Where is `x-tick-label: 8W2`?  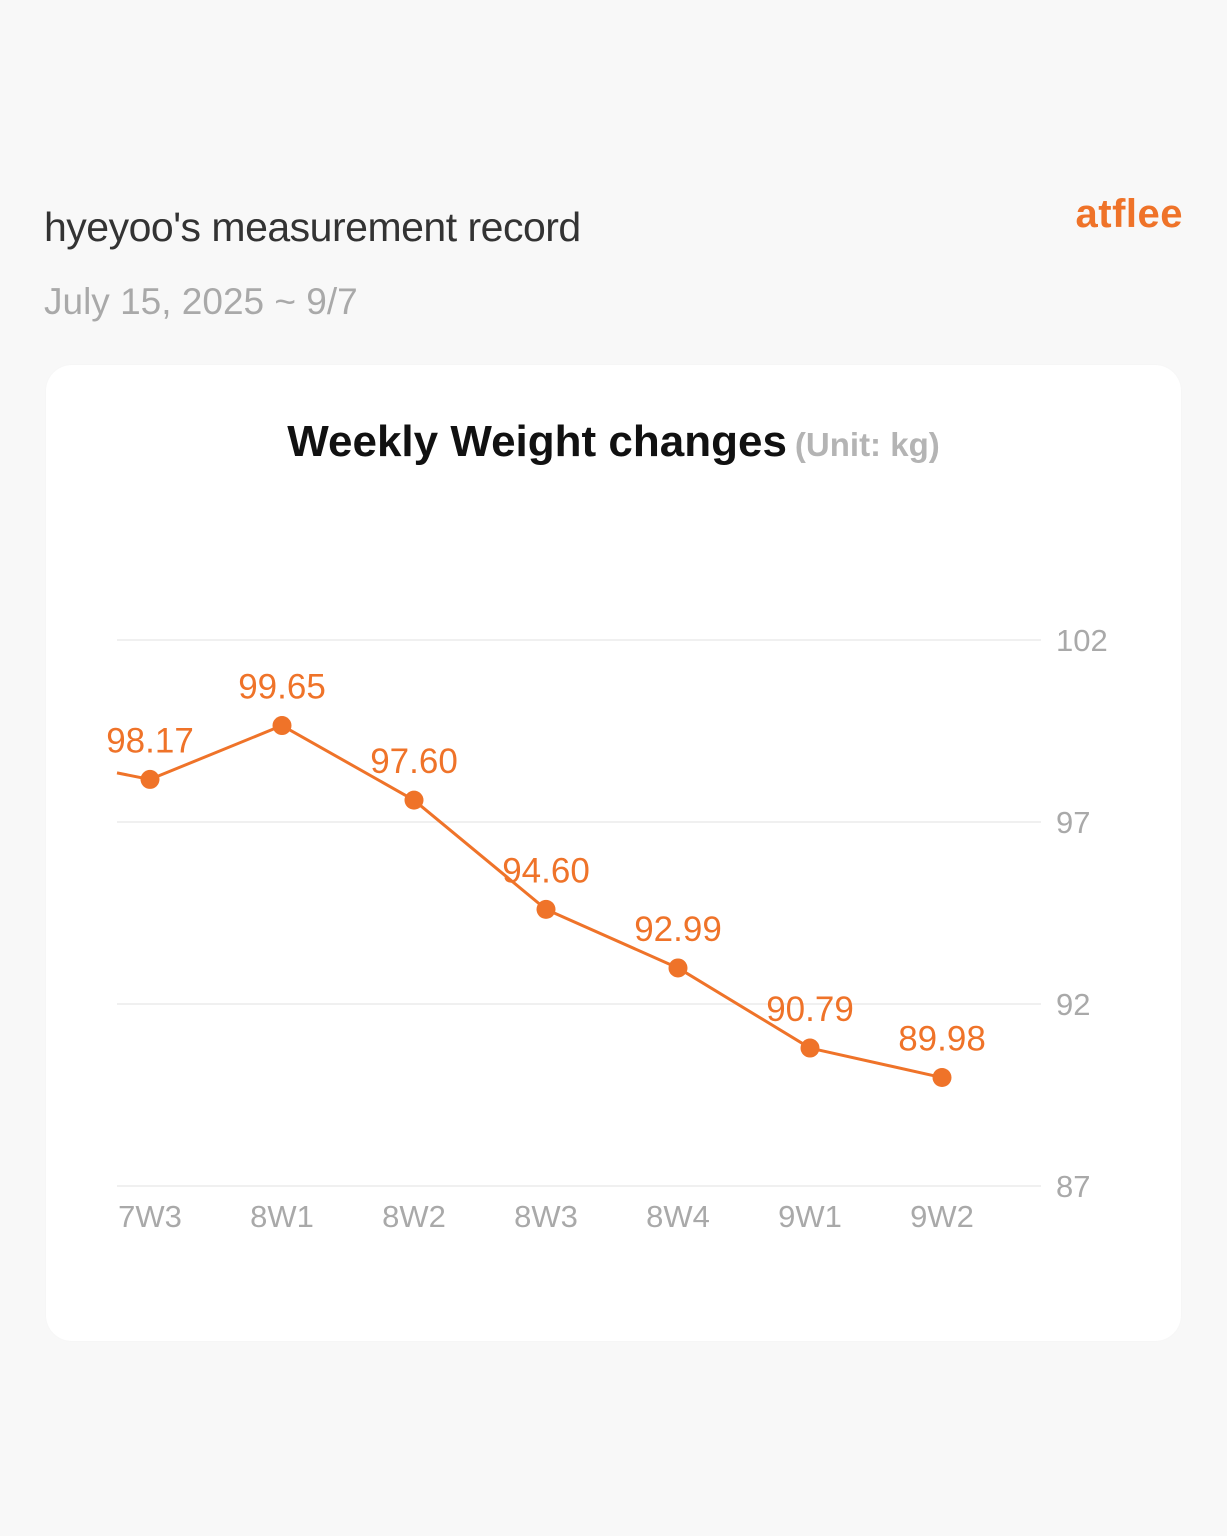
x-tick-label: 8W2 is located at coordinates (414, 1216).